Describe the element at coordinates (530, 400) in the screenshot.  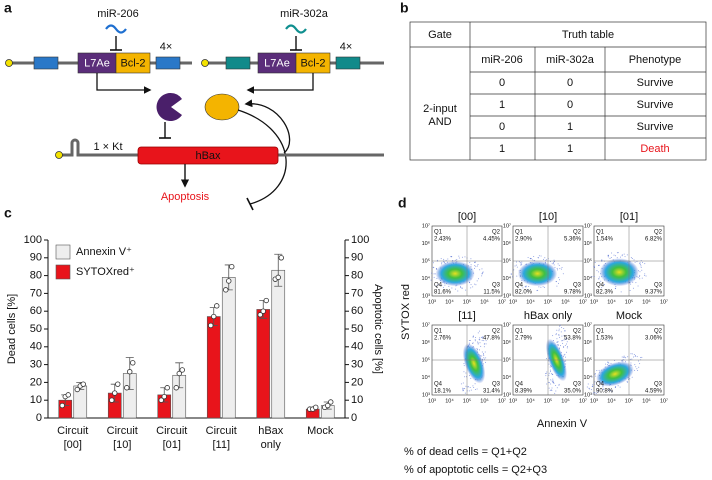
I see `x-tick-label: 10⁴` at that location.